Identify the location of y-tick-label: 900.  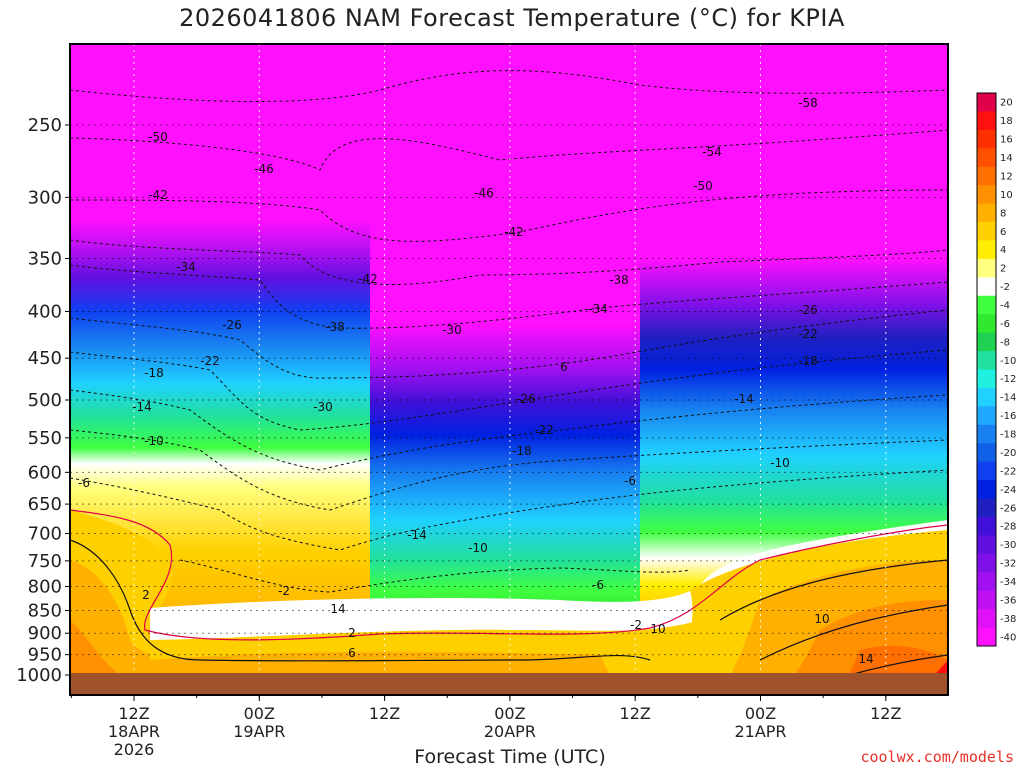
(45, 633).